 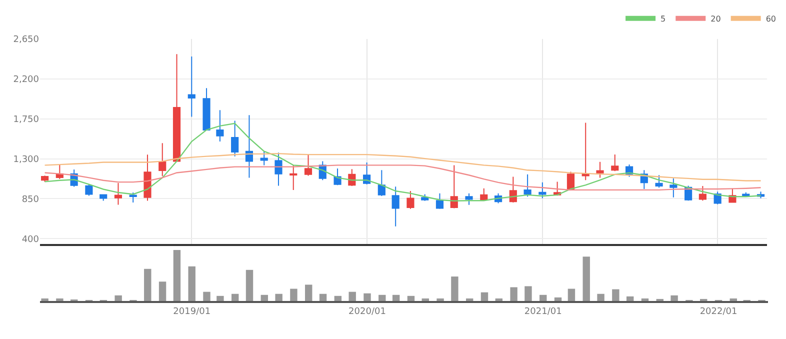 What do you see at coordinates (715, 19) in the screenshot?
I see `legend-label: 20` at bounding box center [715, 19].